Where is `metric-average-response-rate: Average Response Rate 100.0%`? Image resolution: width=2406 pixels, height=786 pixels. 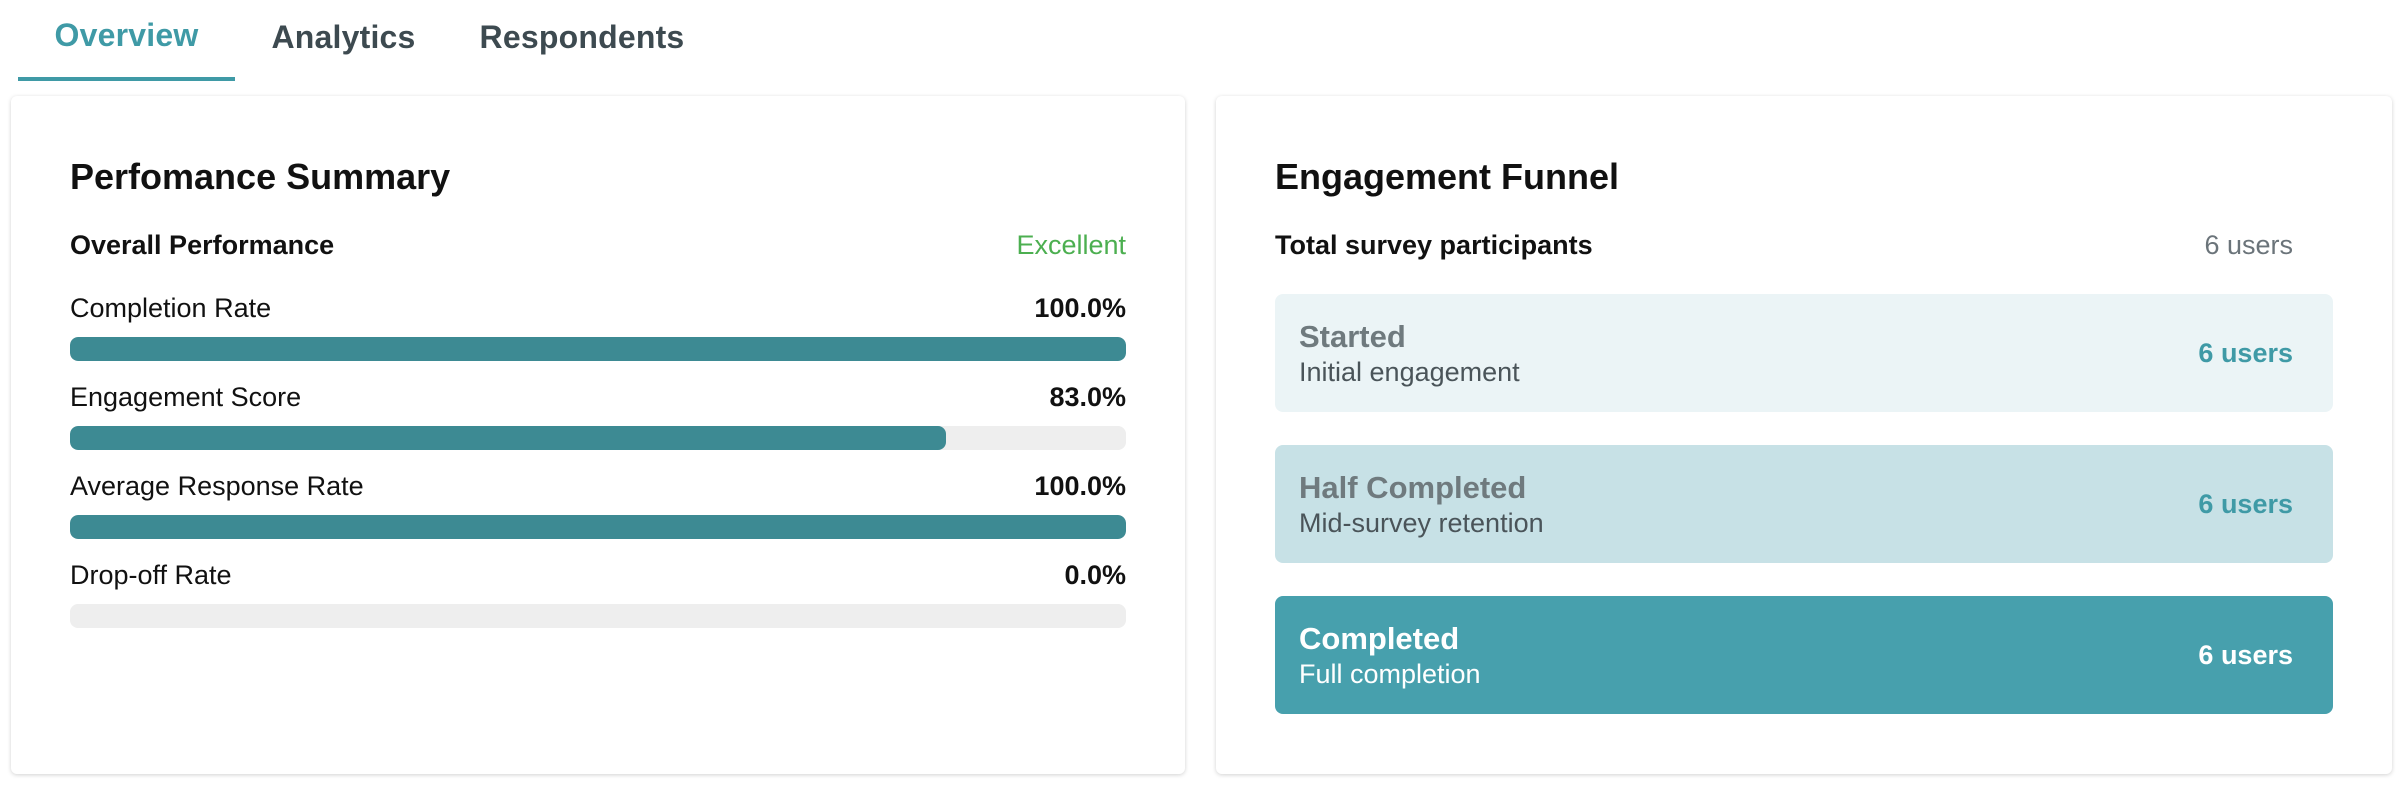
metric-average-response-rate: Average Response Rate 100.0% is located at coordinates (598, 505).